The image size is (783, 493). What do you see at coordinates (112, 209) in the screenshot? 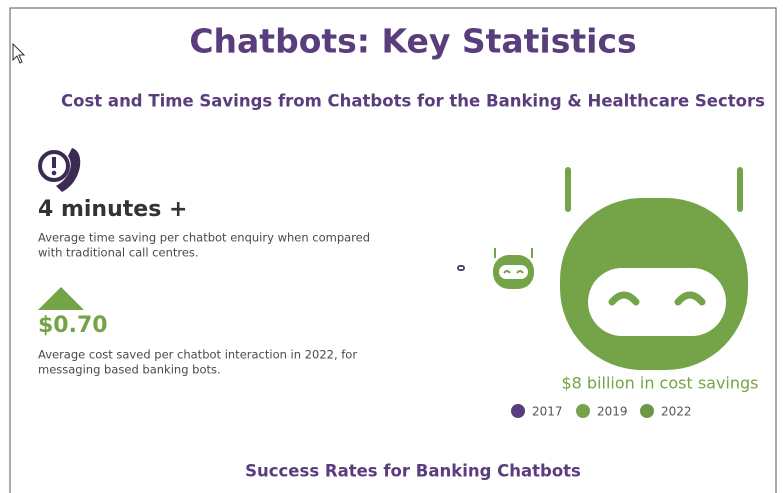
I see `stat-value: 4 minutes +` at bounding box center [112, 209].